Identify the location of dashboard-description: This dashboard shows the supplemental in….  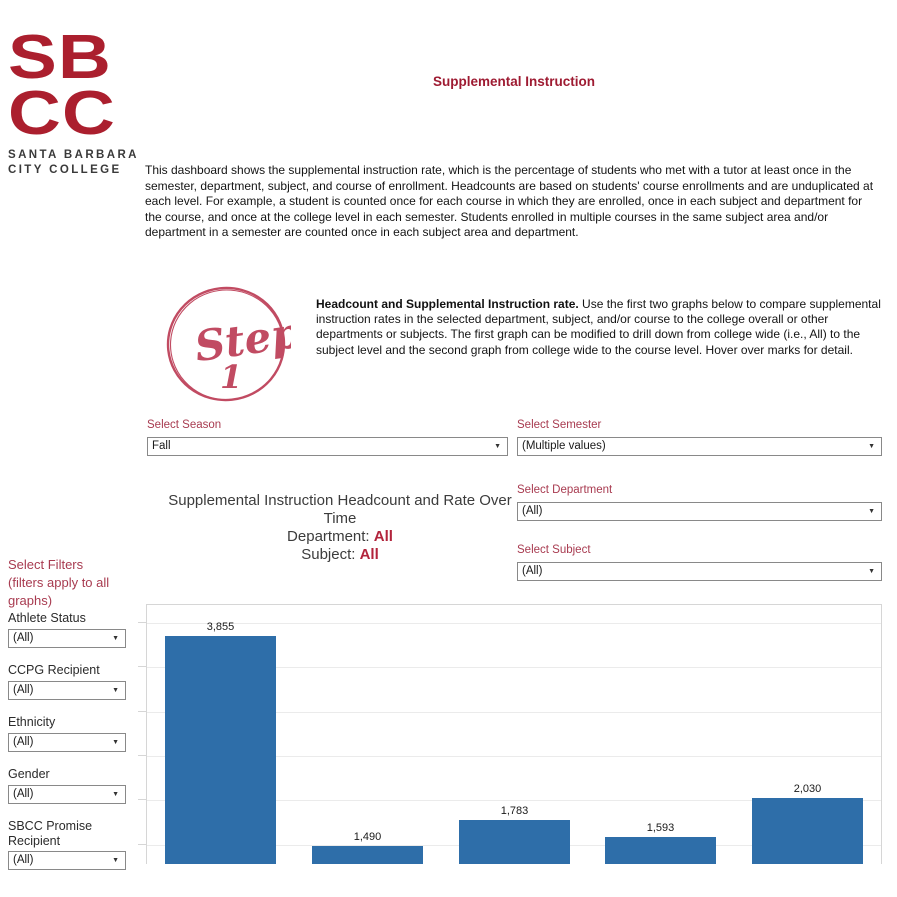
(509, 201).